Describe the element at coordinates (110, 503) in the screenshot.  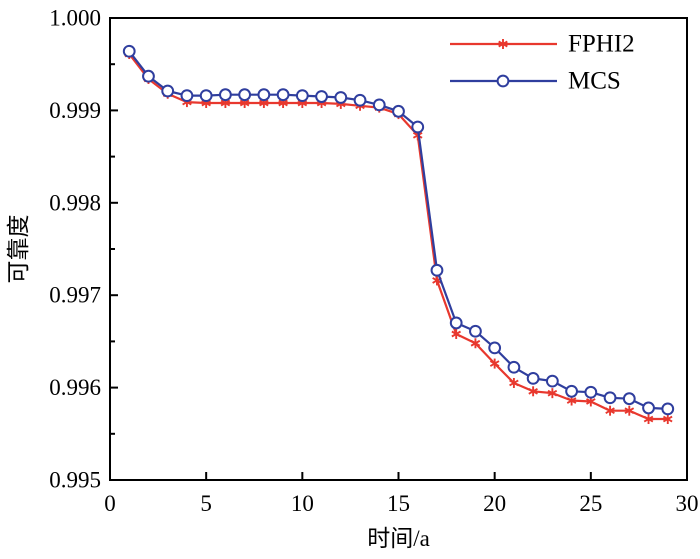
I see `x-tick-label: 0` at that location.